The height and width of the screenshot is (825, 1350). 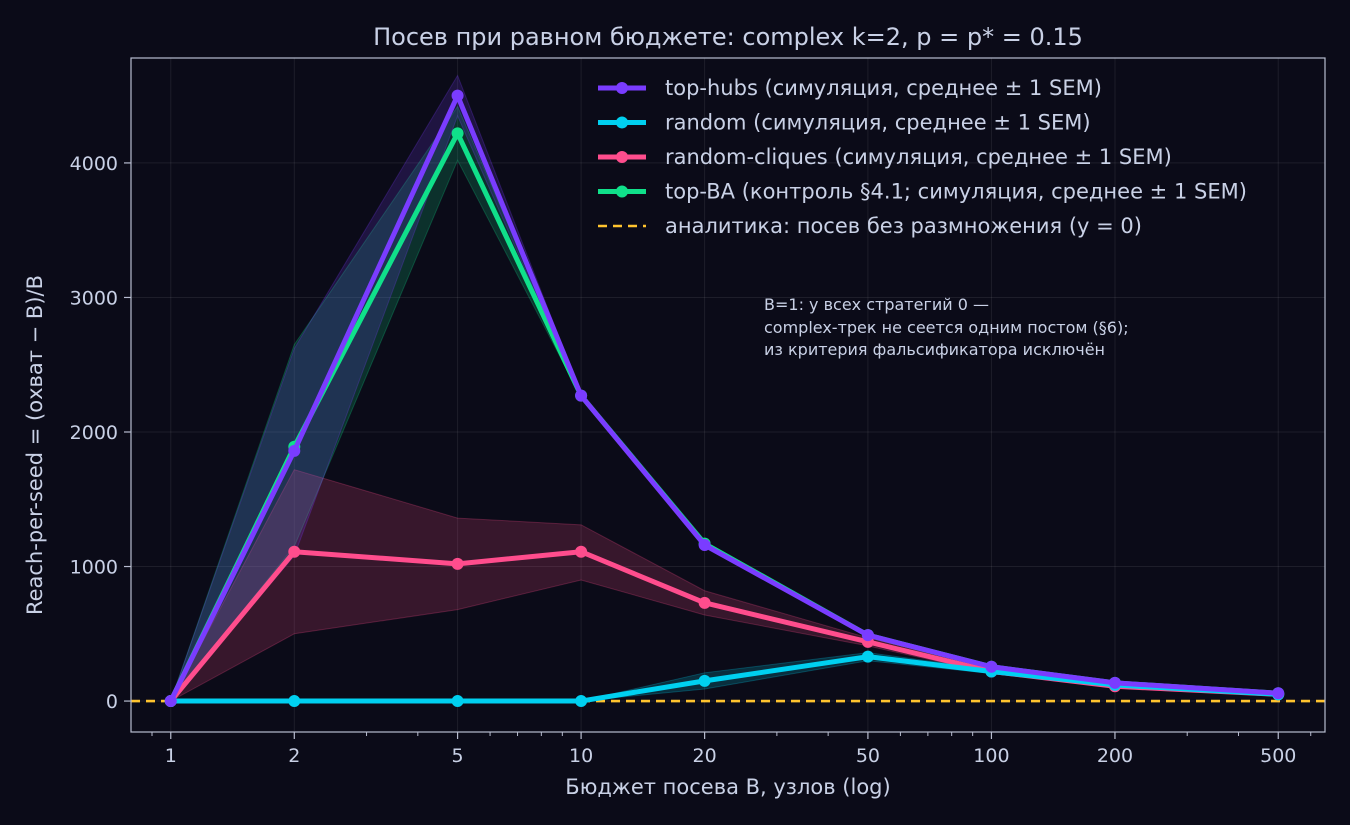 What do you see at coordinates (876, 304) in the screenshot?
I see `annotation-line-1: B=1: у всех стратегий 0 —` at bounding box center [876, 304].